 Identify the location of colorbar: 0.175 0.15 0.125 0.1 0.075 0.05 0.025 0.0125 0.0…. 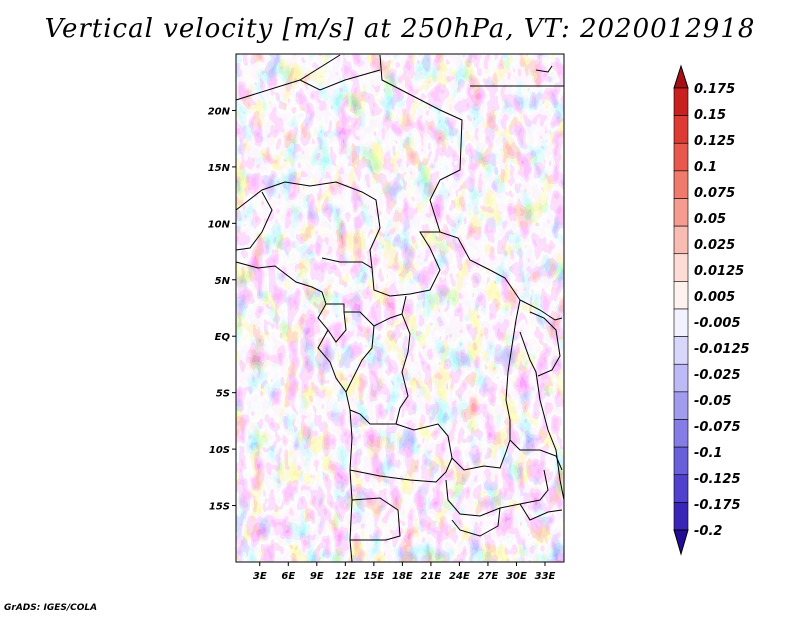
(711, 310).